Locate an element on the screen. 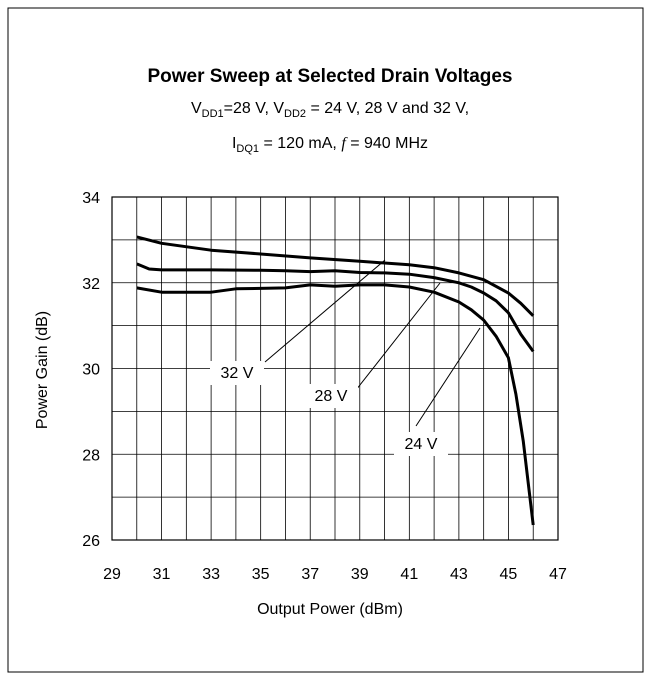 The height and width of the screenshot is (678, 651). x-tick-label: 29 is located at coordinates (112, 574).